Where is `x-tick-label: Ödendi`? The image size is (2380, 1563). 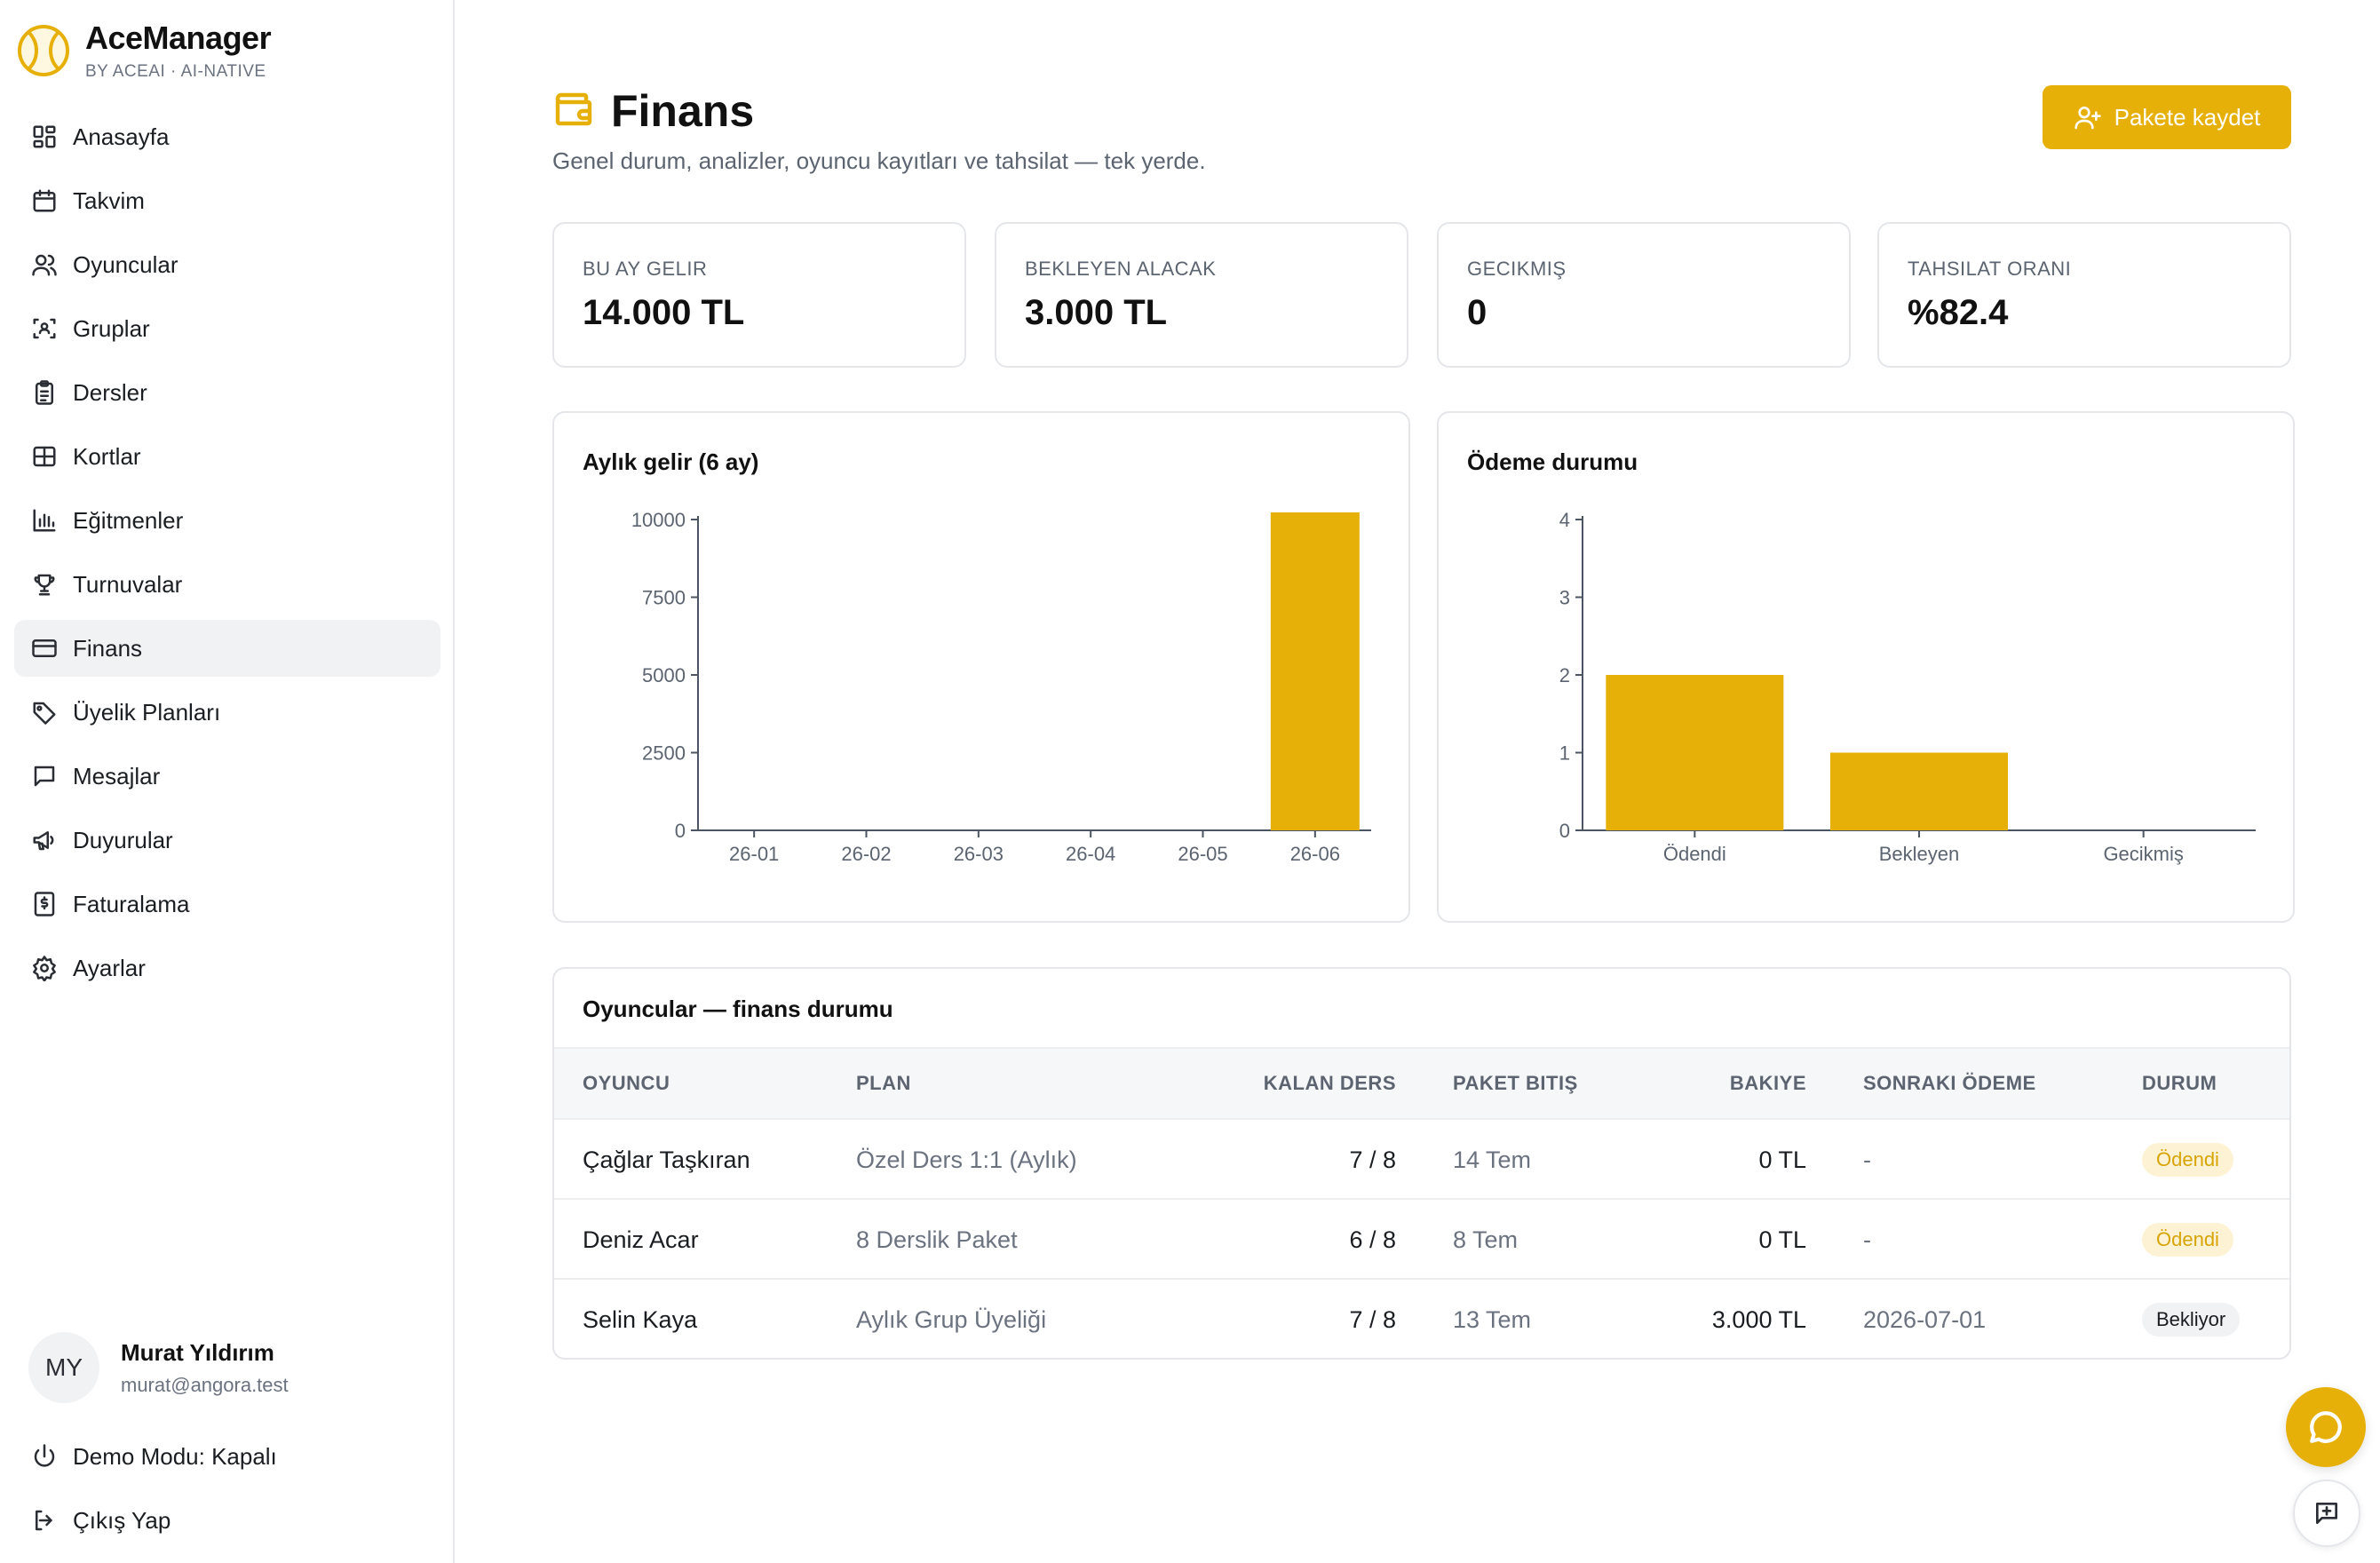 x-tick-label: Ödendi is located at coordinates (1694, 854).